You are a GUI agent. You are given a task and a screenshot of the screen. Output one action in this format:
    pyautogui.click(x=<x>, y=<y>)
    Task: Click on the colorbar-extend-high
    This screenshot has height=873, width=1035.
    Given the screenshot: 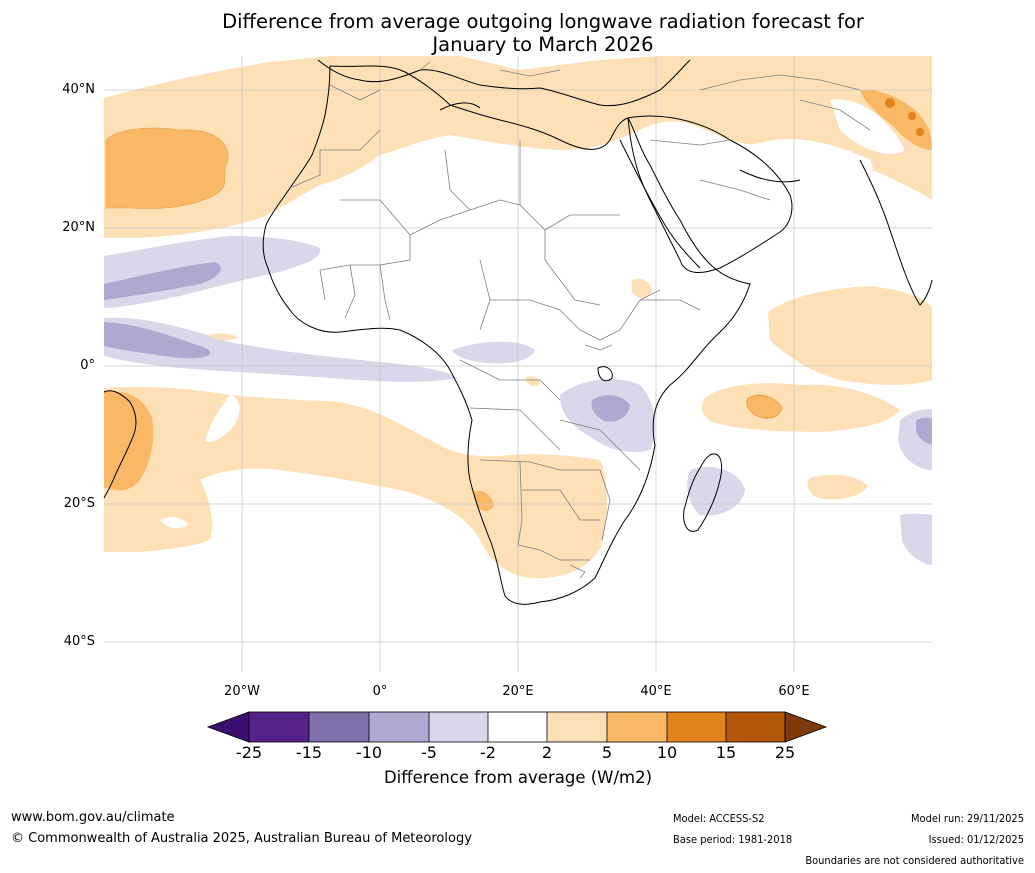 What is the action you would take?
    pyautogui.click(x=806, y=727)
    